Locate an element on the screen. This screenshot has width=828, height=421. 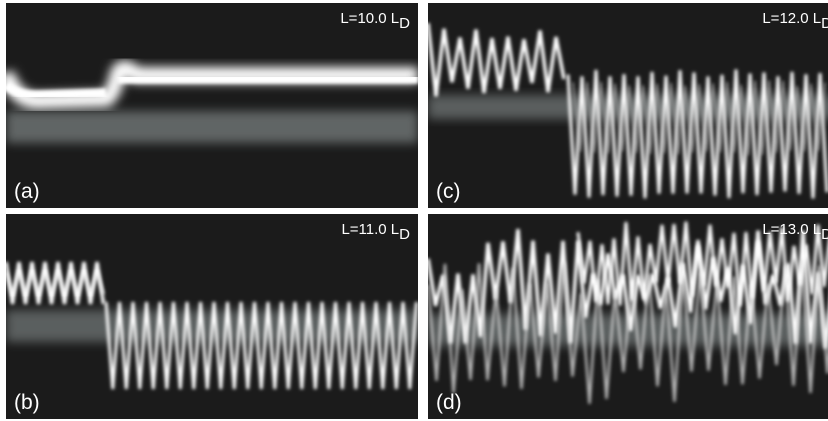
length-label: L=12.0 LD is located at coordinates (795, 21).